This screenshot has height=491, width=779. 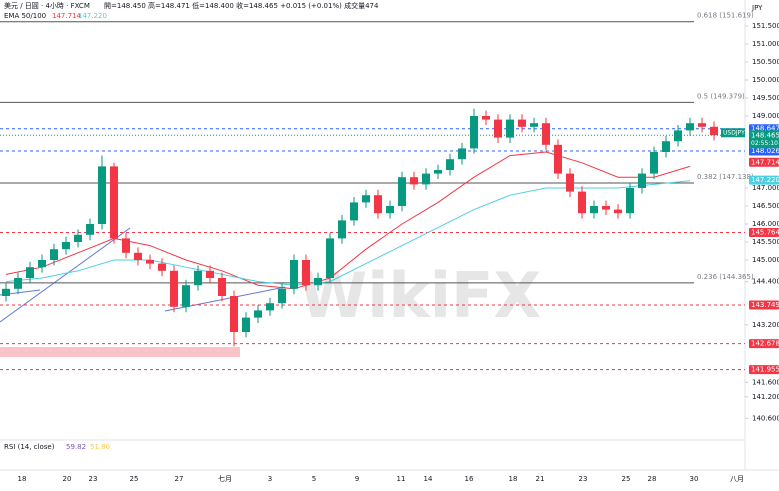 What do you see at coordinates (765, 135) in the screenshot?
I see `last-price-label: 148.465` at bounding box center [765, 135].